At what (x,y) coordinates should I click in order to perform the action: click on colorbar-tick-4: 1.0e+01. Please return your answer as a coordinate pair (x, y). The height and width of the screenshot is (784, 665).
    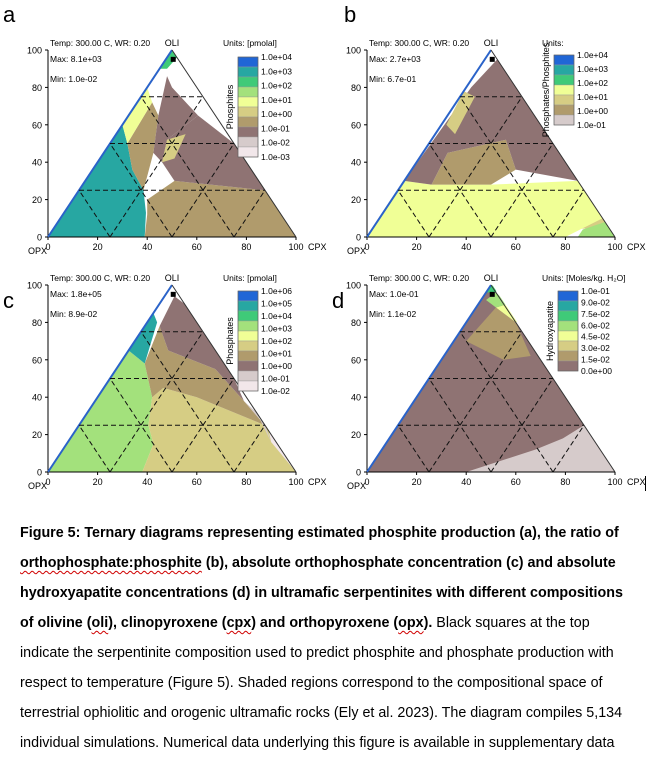
    Looking at the image, I should click on (276, 100).